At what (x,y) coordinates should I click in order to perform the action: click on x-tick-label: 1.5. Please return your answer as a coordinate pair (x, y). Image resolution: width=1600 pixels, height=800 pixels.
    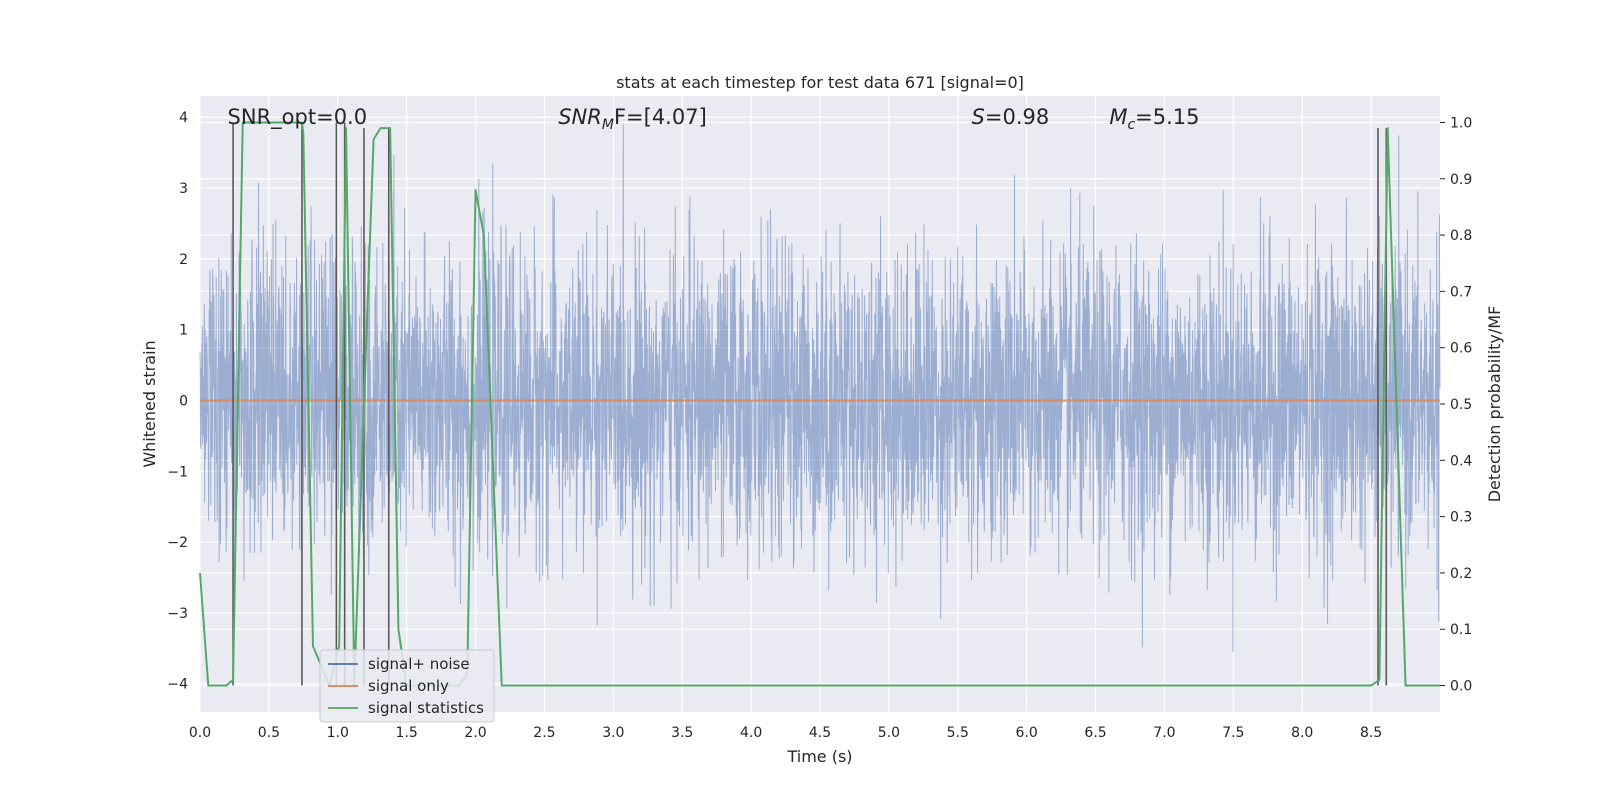
    Looking at the image, I should click on (407, 733).